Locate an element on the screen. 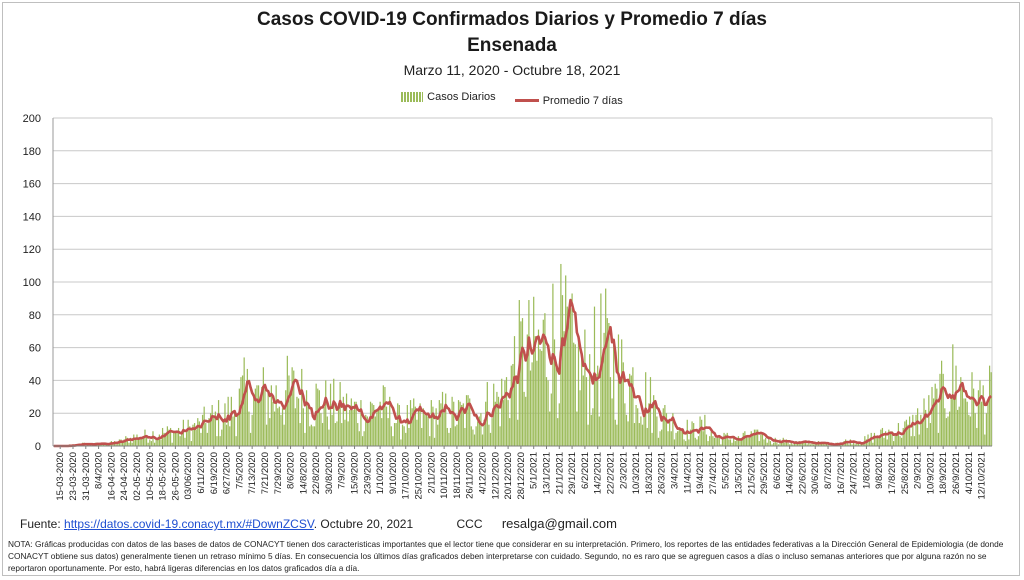 Image resolution: width=1024 pixels, height=580 pixels. x-tick-label: 16/7/2021 is located at coordinates (841, 473).